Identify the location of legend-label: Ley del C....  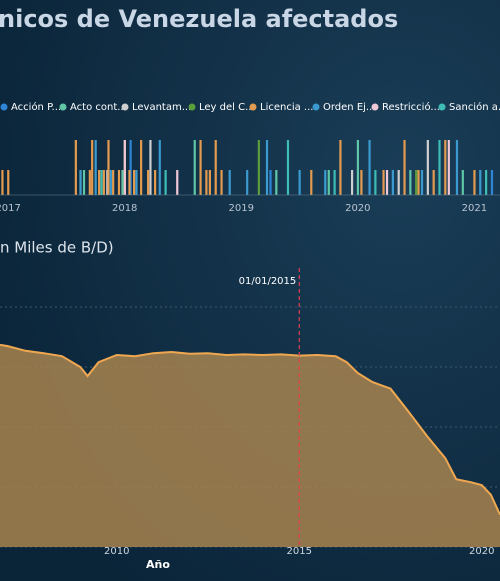
(227, 107).